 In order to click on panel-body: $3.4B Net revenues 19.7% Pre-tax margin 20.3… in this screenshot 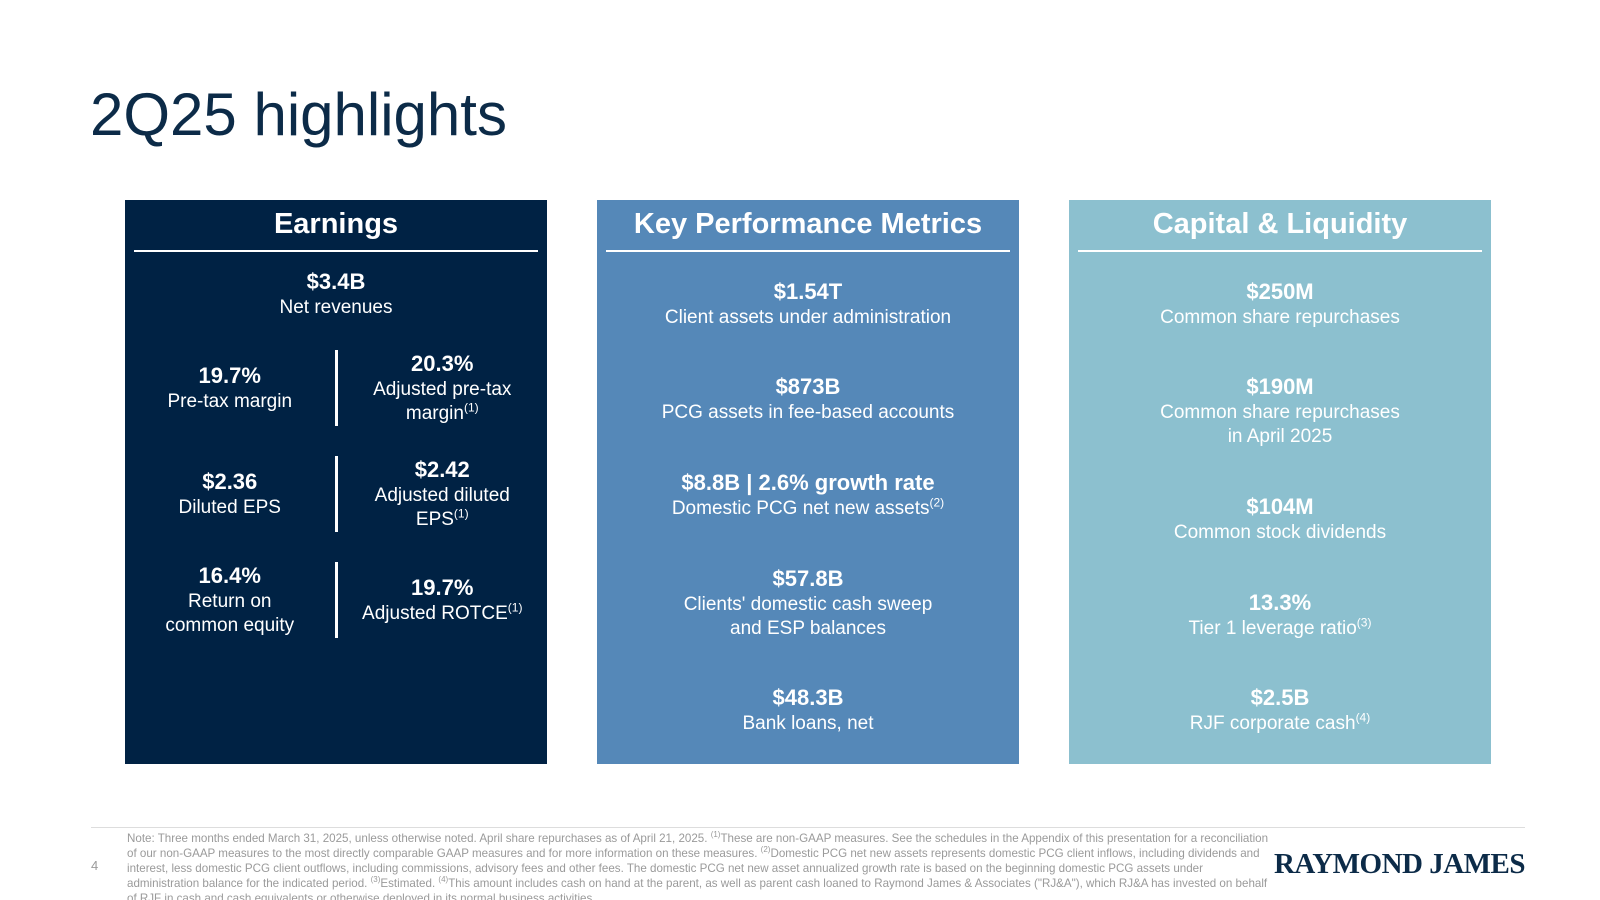, I will do `click(336, 505)`.